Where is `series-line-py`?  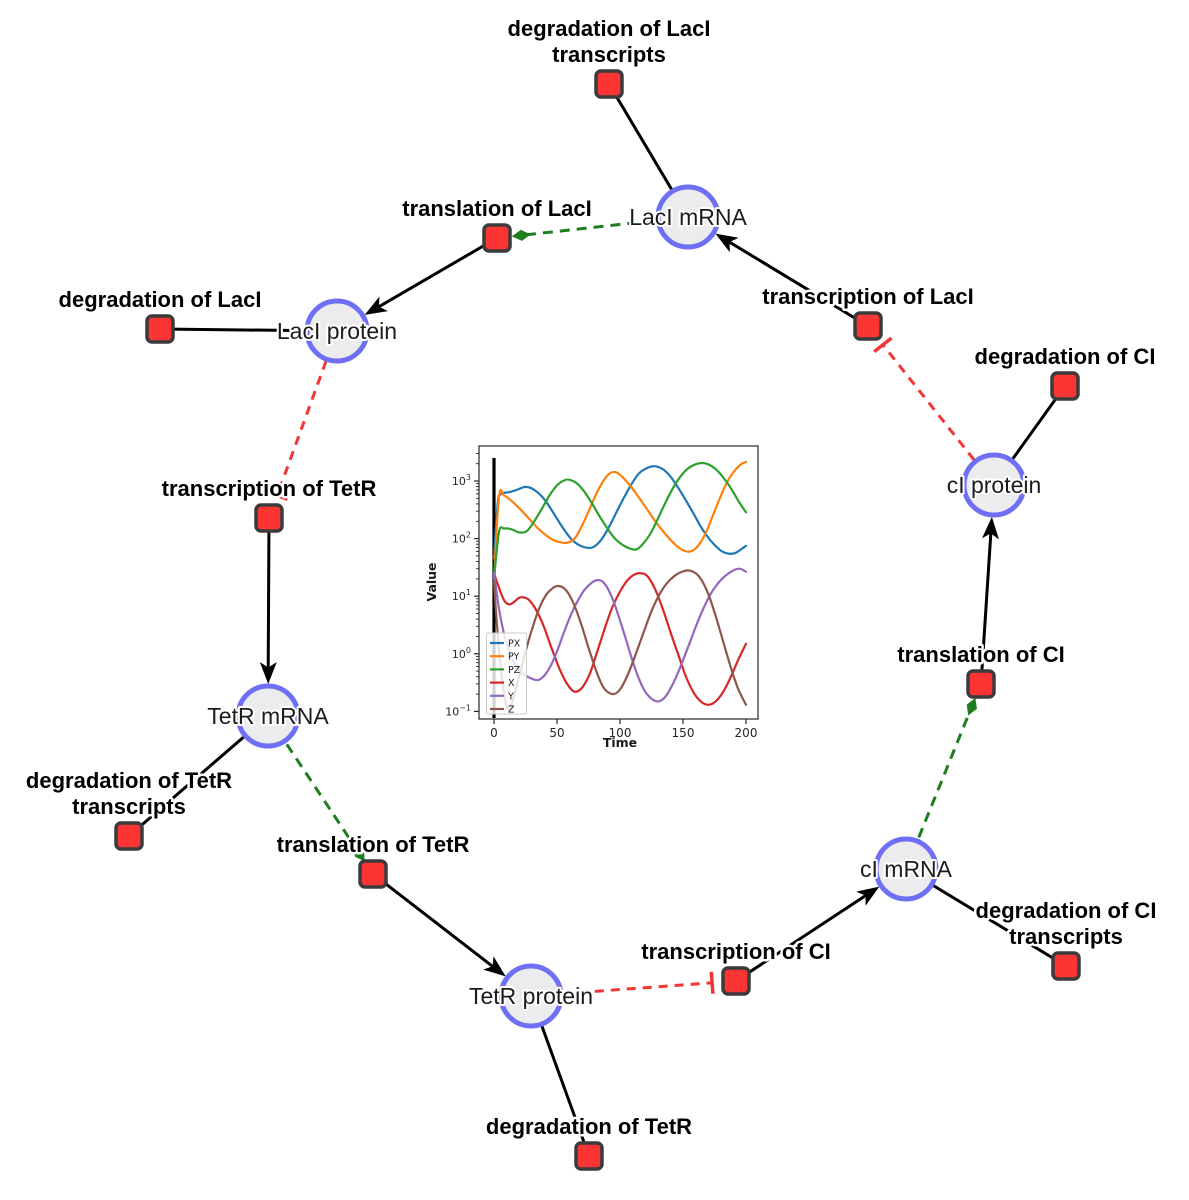 series-line-py is located at coordinates (620, 520).